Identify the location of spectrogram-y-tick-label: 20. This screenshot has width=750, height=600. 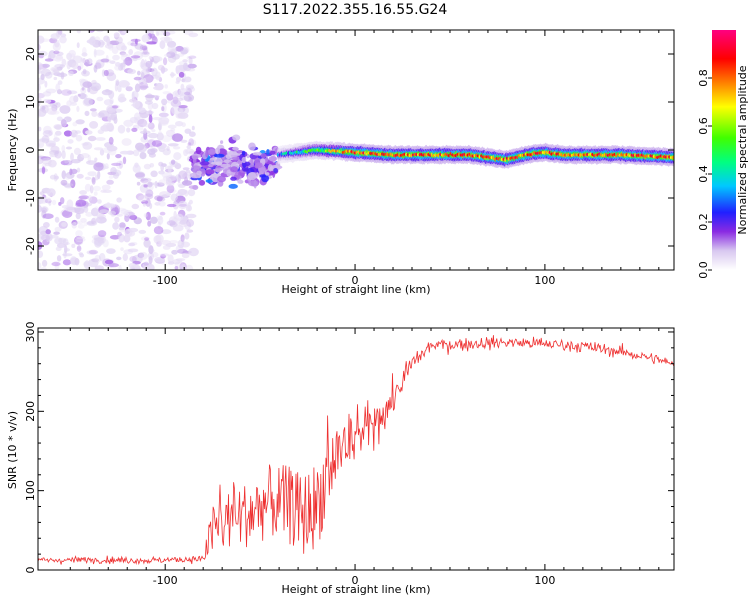
(30, 54).